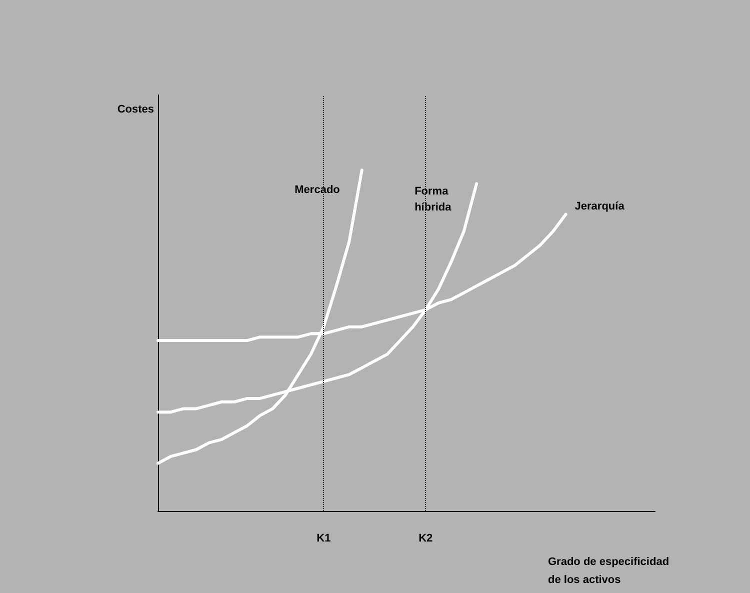  Describe the element at coordinates (317, 190) in the screenshot. I see `series-label: Mercado` at that location.